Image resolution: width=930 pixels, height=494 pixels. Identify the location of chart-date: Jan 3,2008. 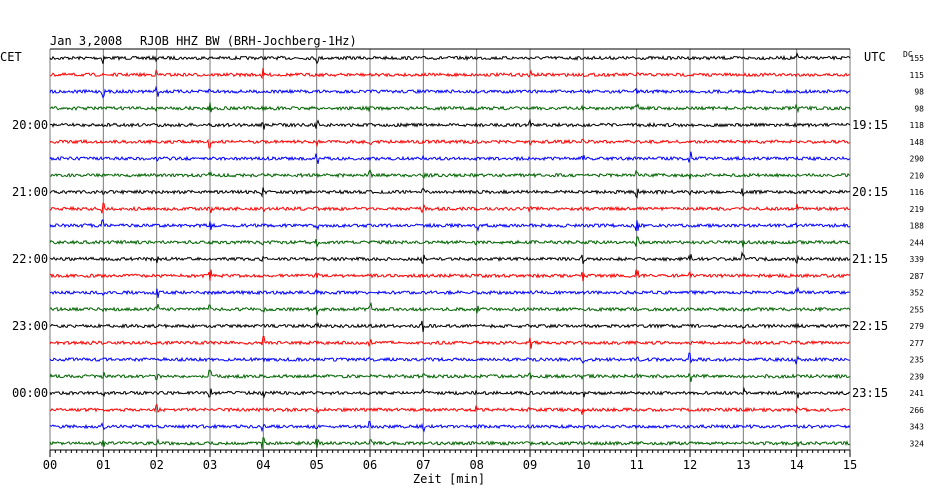
(86, 41).